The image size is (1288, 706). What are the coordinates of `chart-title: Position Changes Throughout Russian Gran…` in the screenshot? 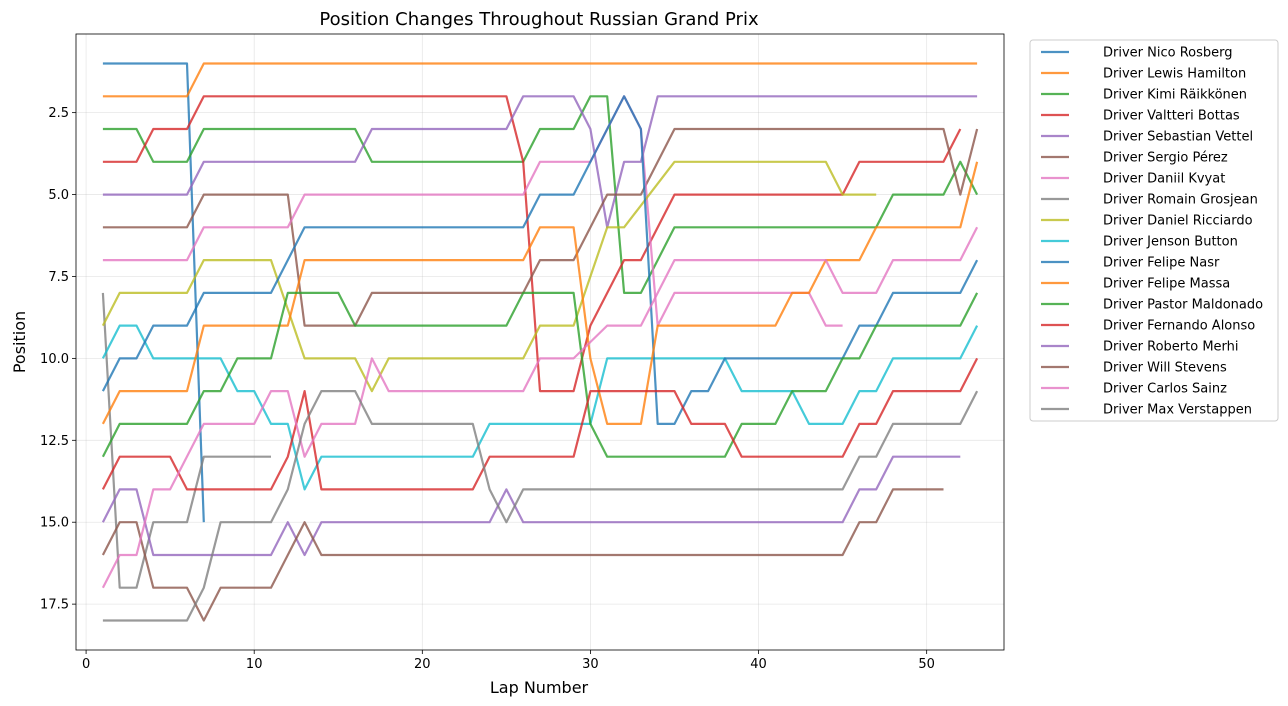 It's located at (539, 19).